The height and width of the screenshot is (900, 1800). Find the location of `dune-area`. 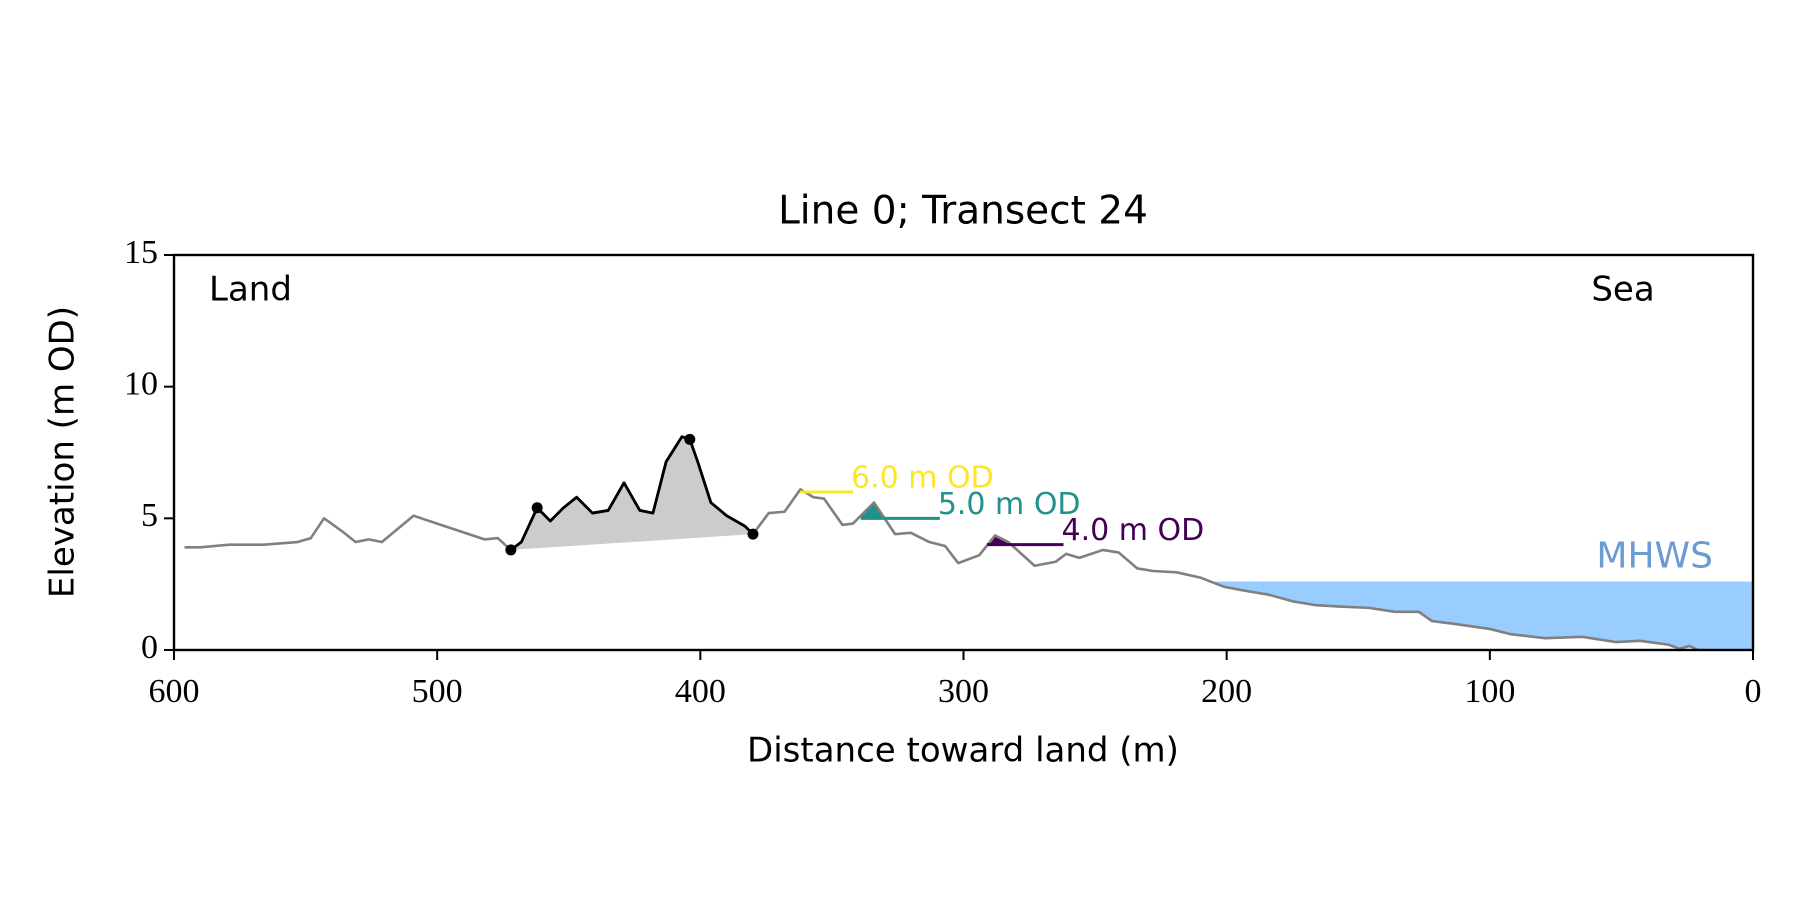

dune-area is located at coordinates (631, 493).